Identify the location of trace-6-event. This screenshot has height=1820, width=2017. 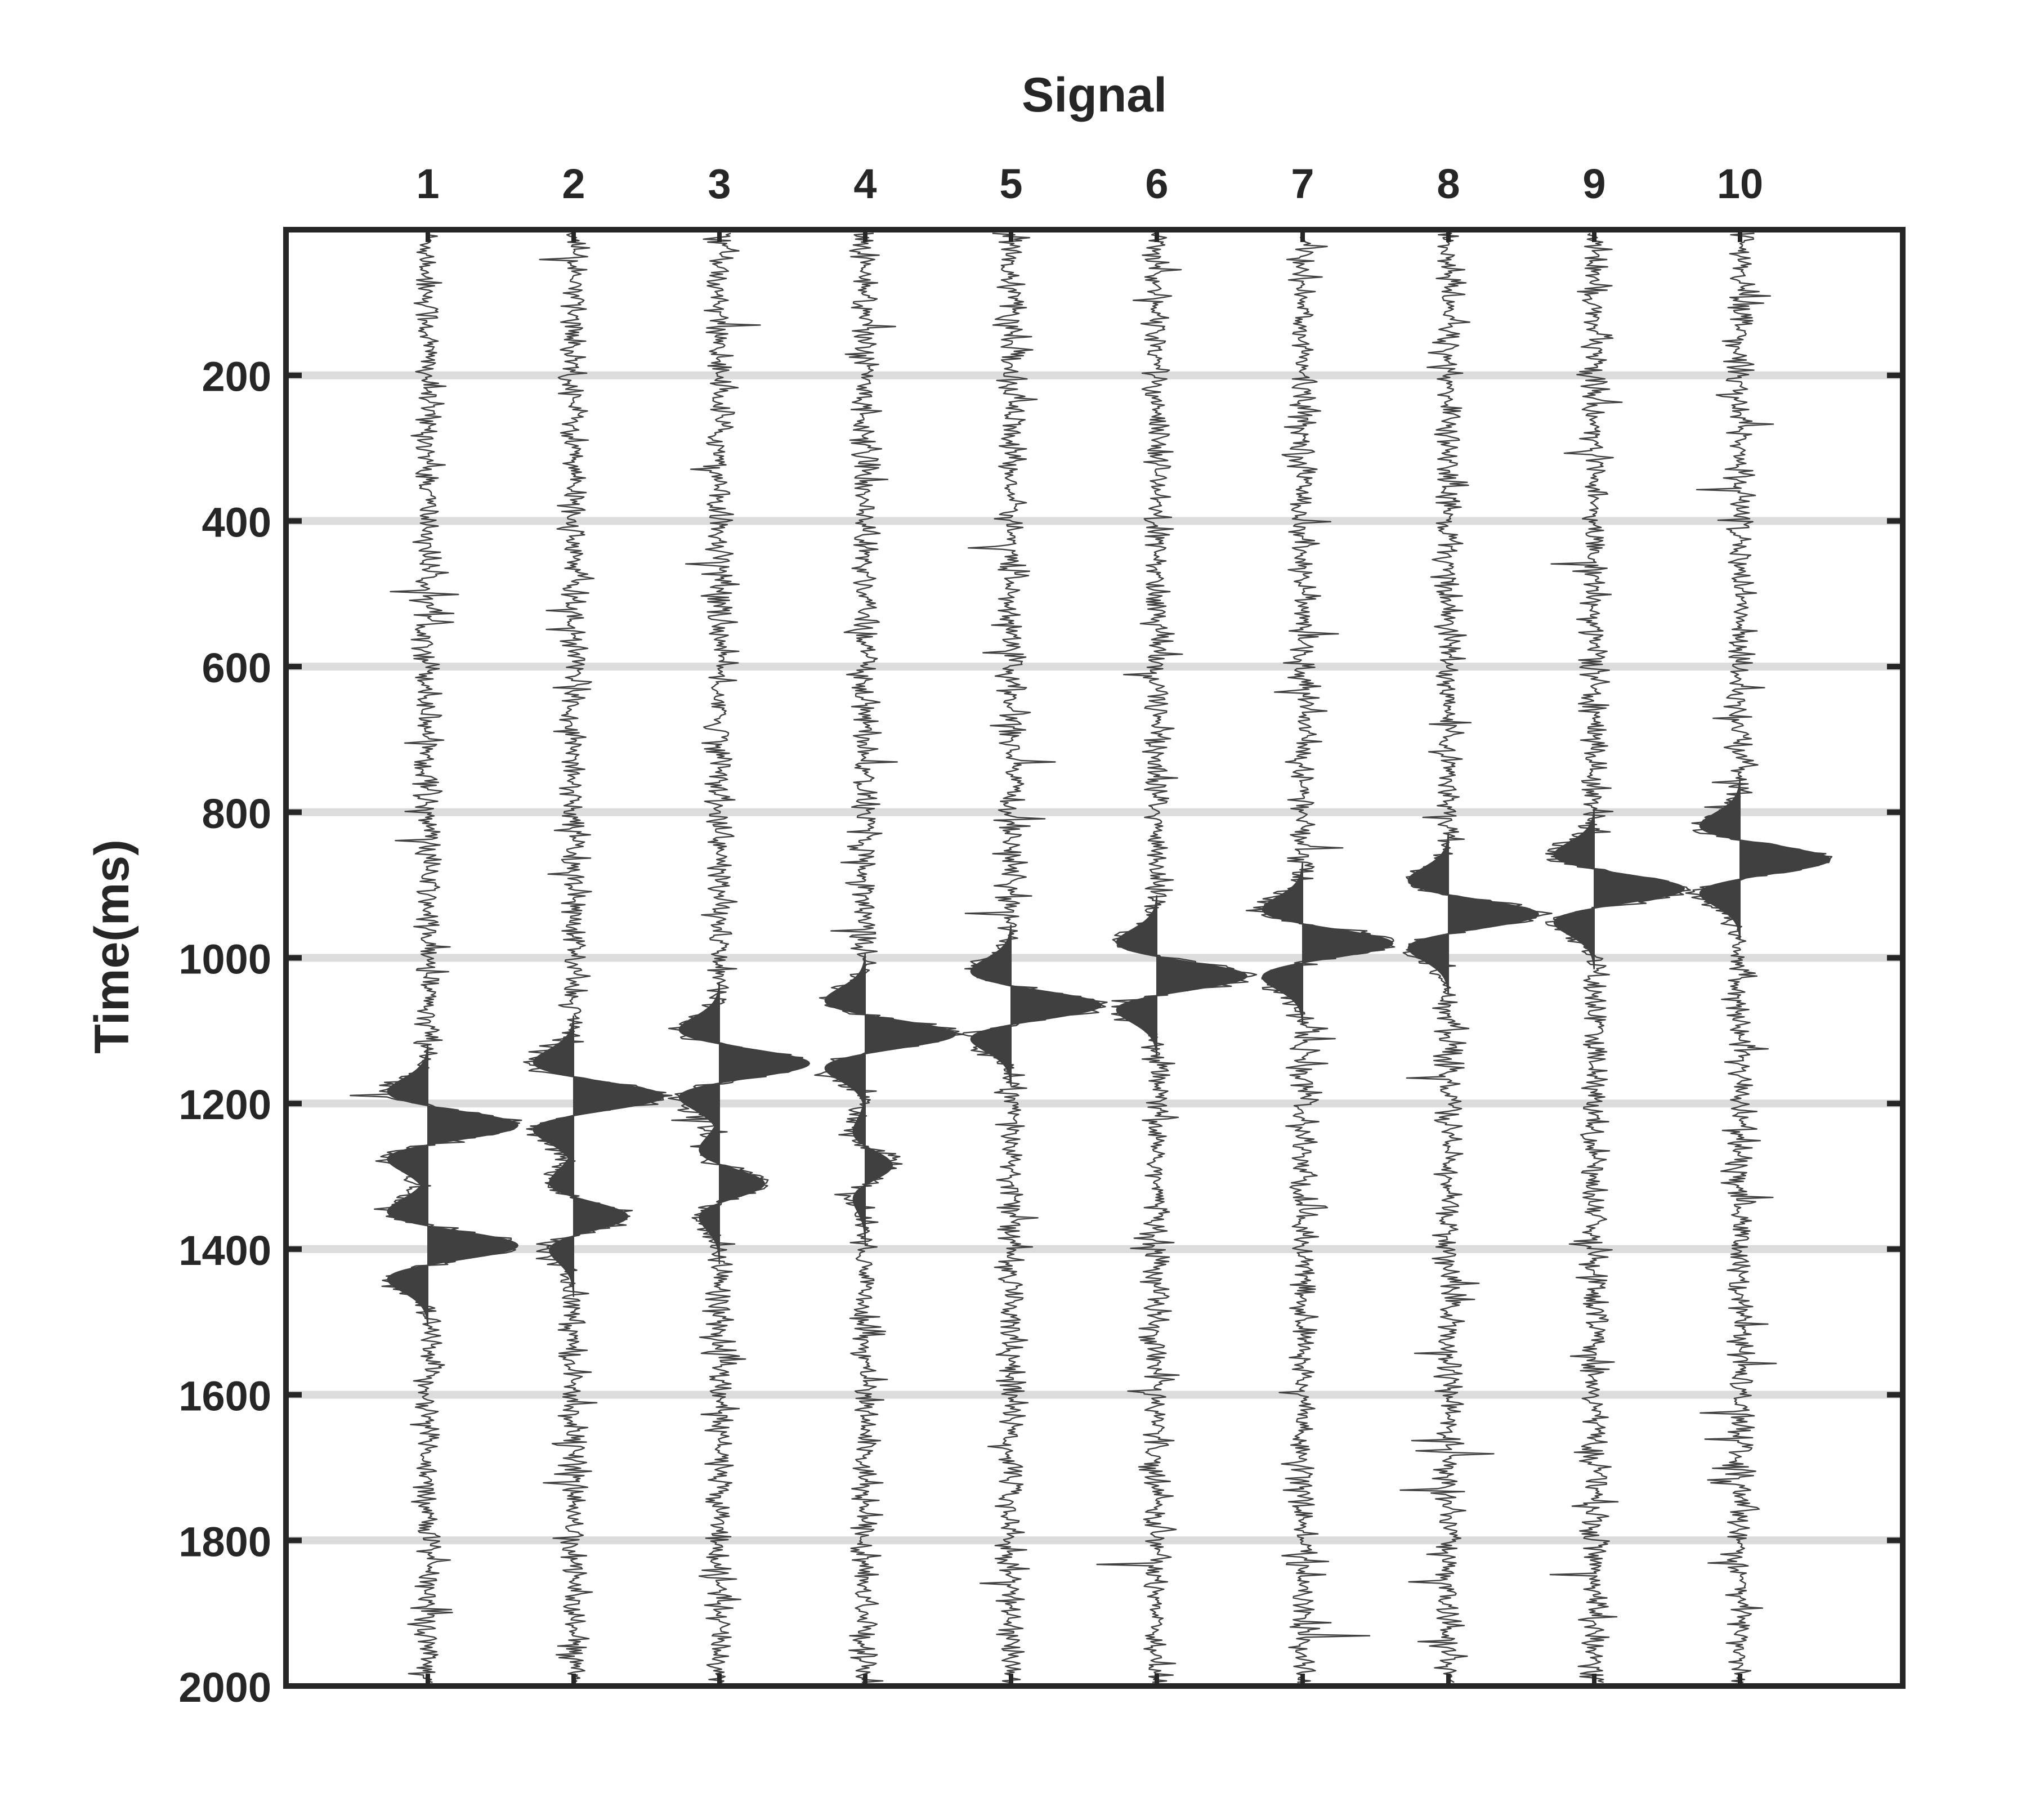
(1182, 976).